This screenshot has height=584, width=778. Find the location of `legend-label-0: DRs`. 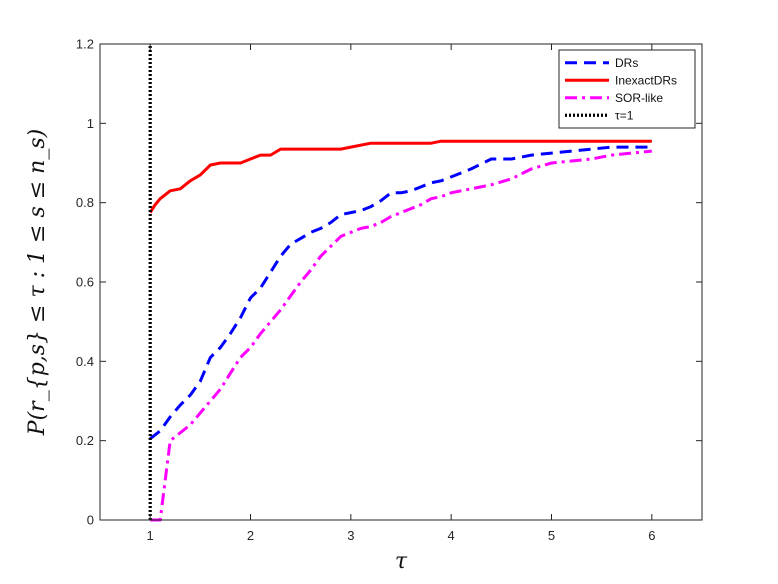

legend-label-0: DRs is located at coordinates (626, 63).